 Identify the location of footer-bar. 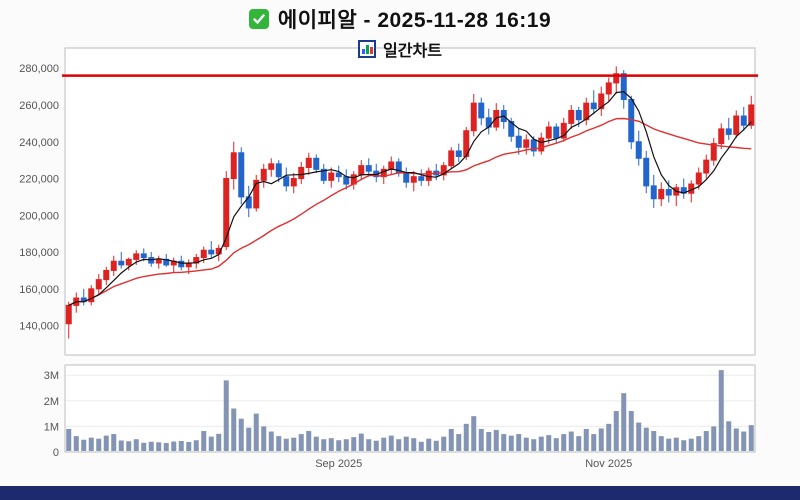
(400, 493).